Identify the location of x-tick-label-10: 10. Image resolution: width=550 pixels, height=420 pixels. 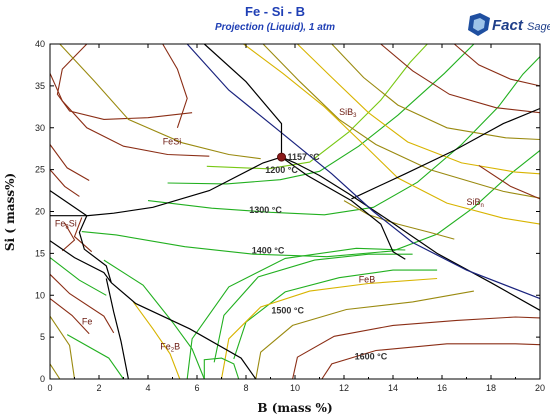
(295, 388).